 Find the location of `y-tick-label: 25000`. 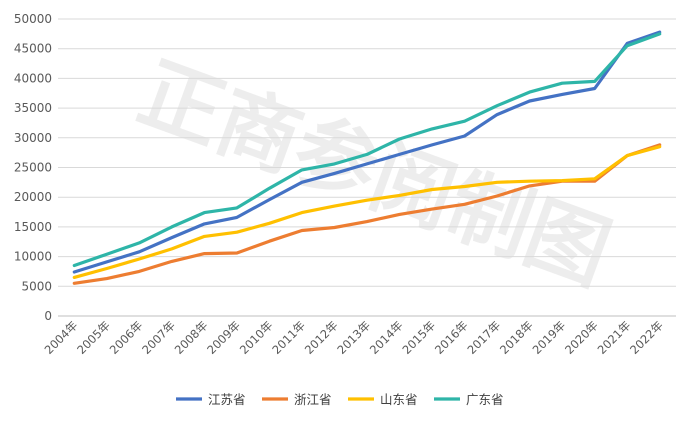

y-tick-label: 25000 is located at coordinates (33, 168).